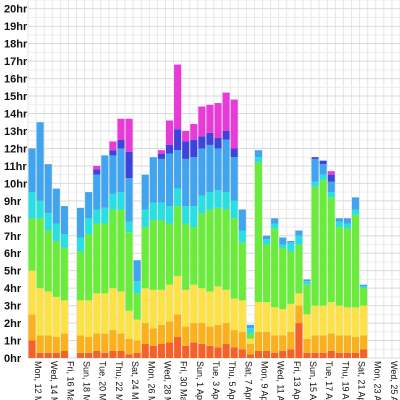 The width and height of the screenshot is (400, 400). What do you see at coordinates (216, 380) in the screenshot?
I see `x-tick-label: Tue, 3 Apr` at bounding box center [216, 380].